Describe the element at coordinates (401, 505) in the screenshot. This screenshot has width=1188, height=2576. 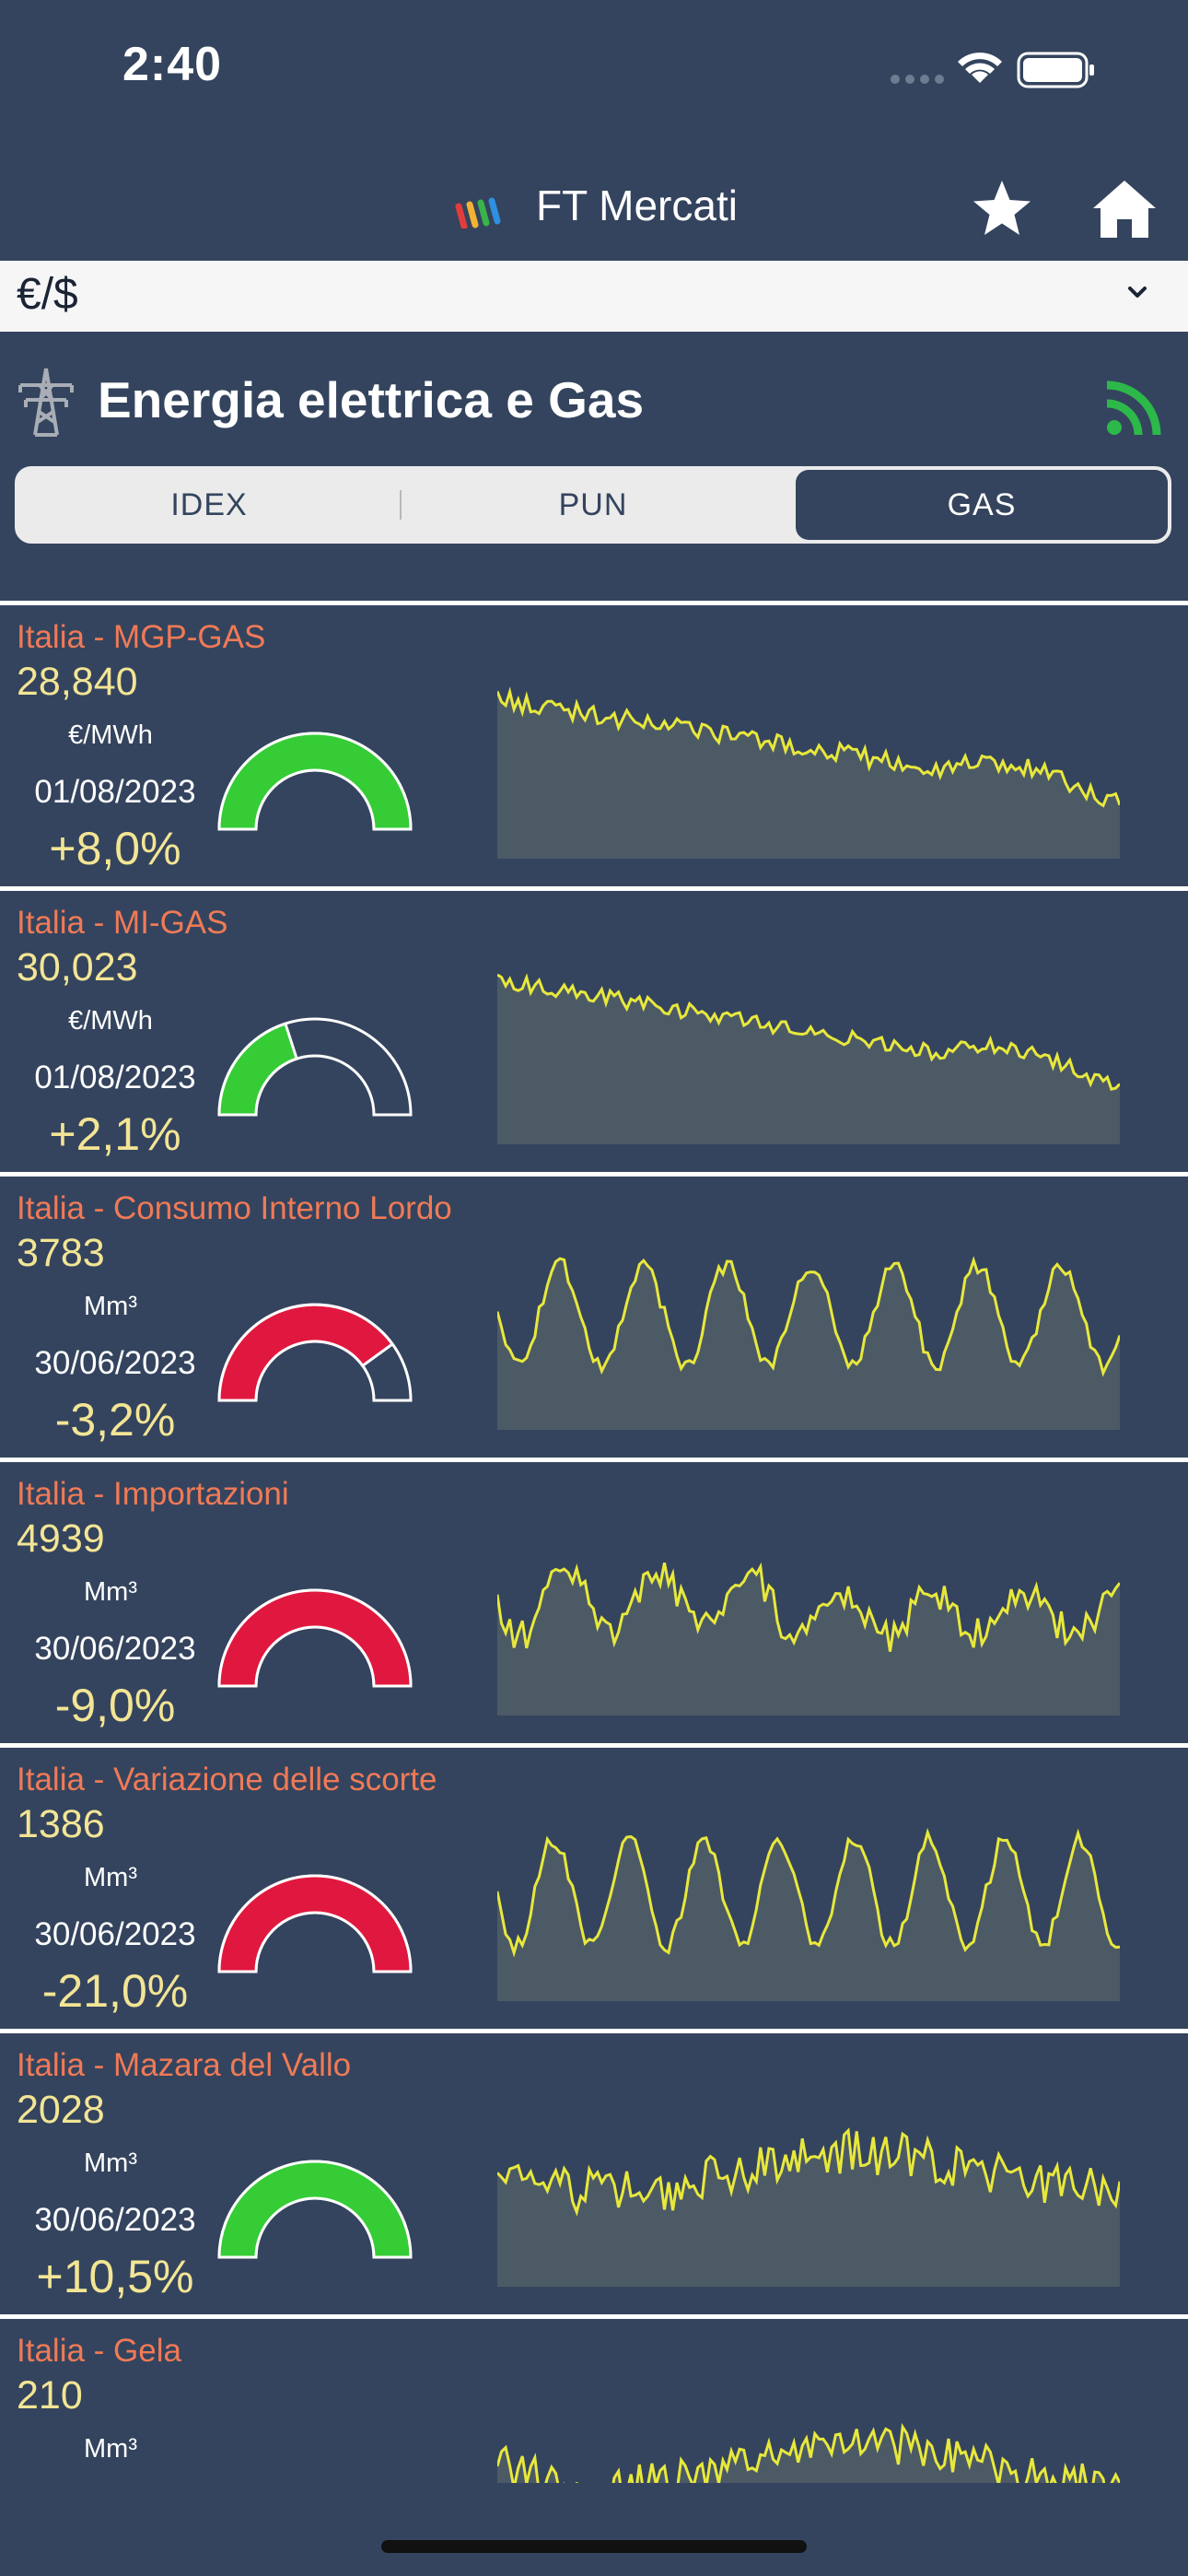
I see `segment-divider` at that location.